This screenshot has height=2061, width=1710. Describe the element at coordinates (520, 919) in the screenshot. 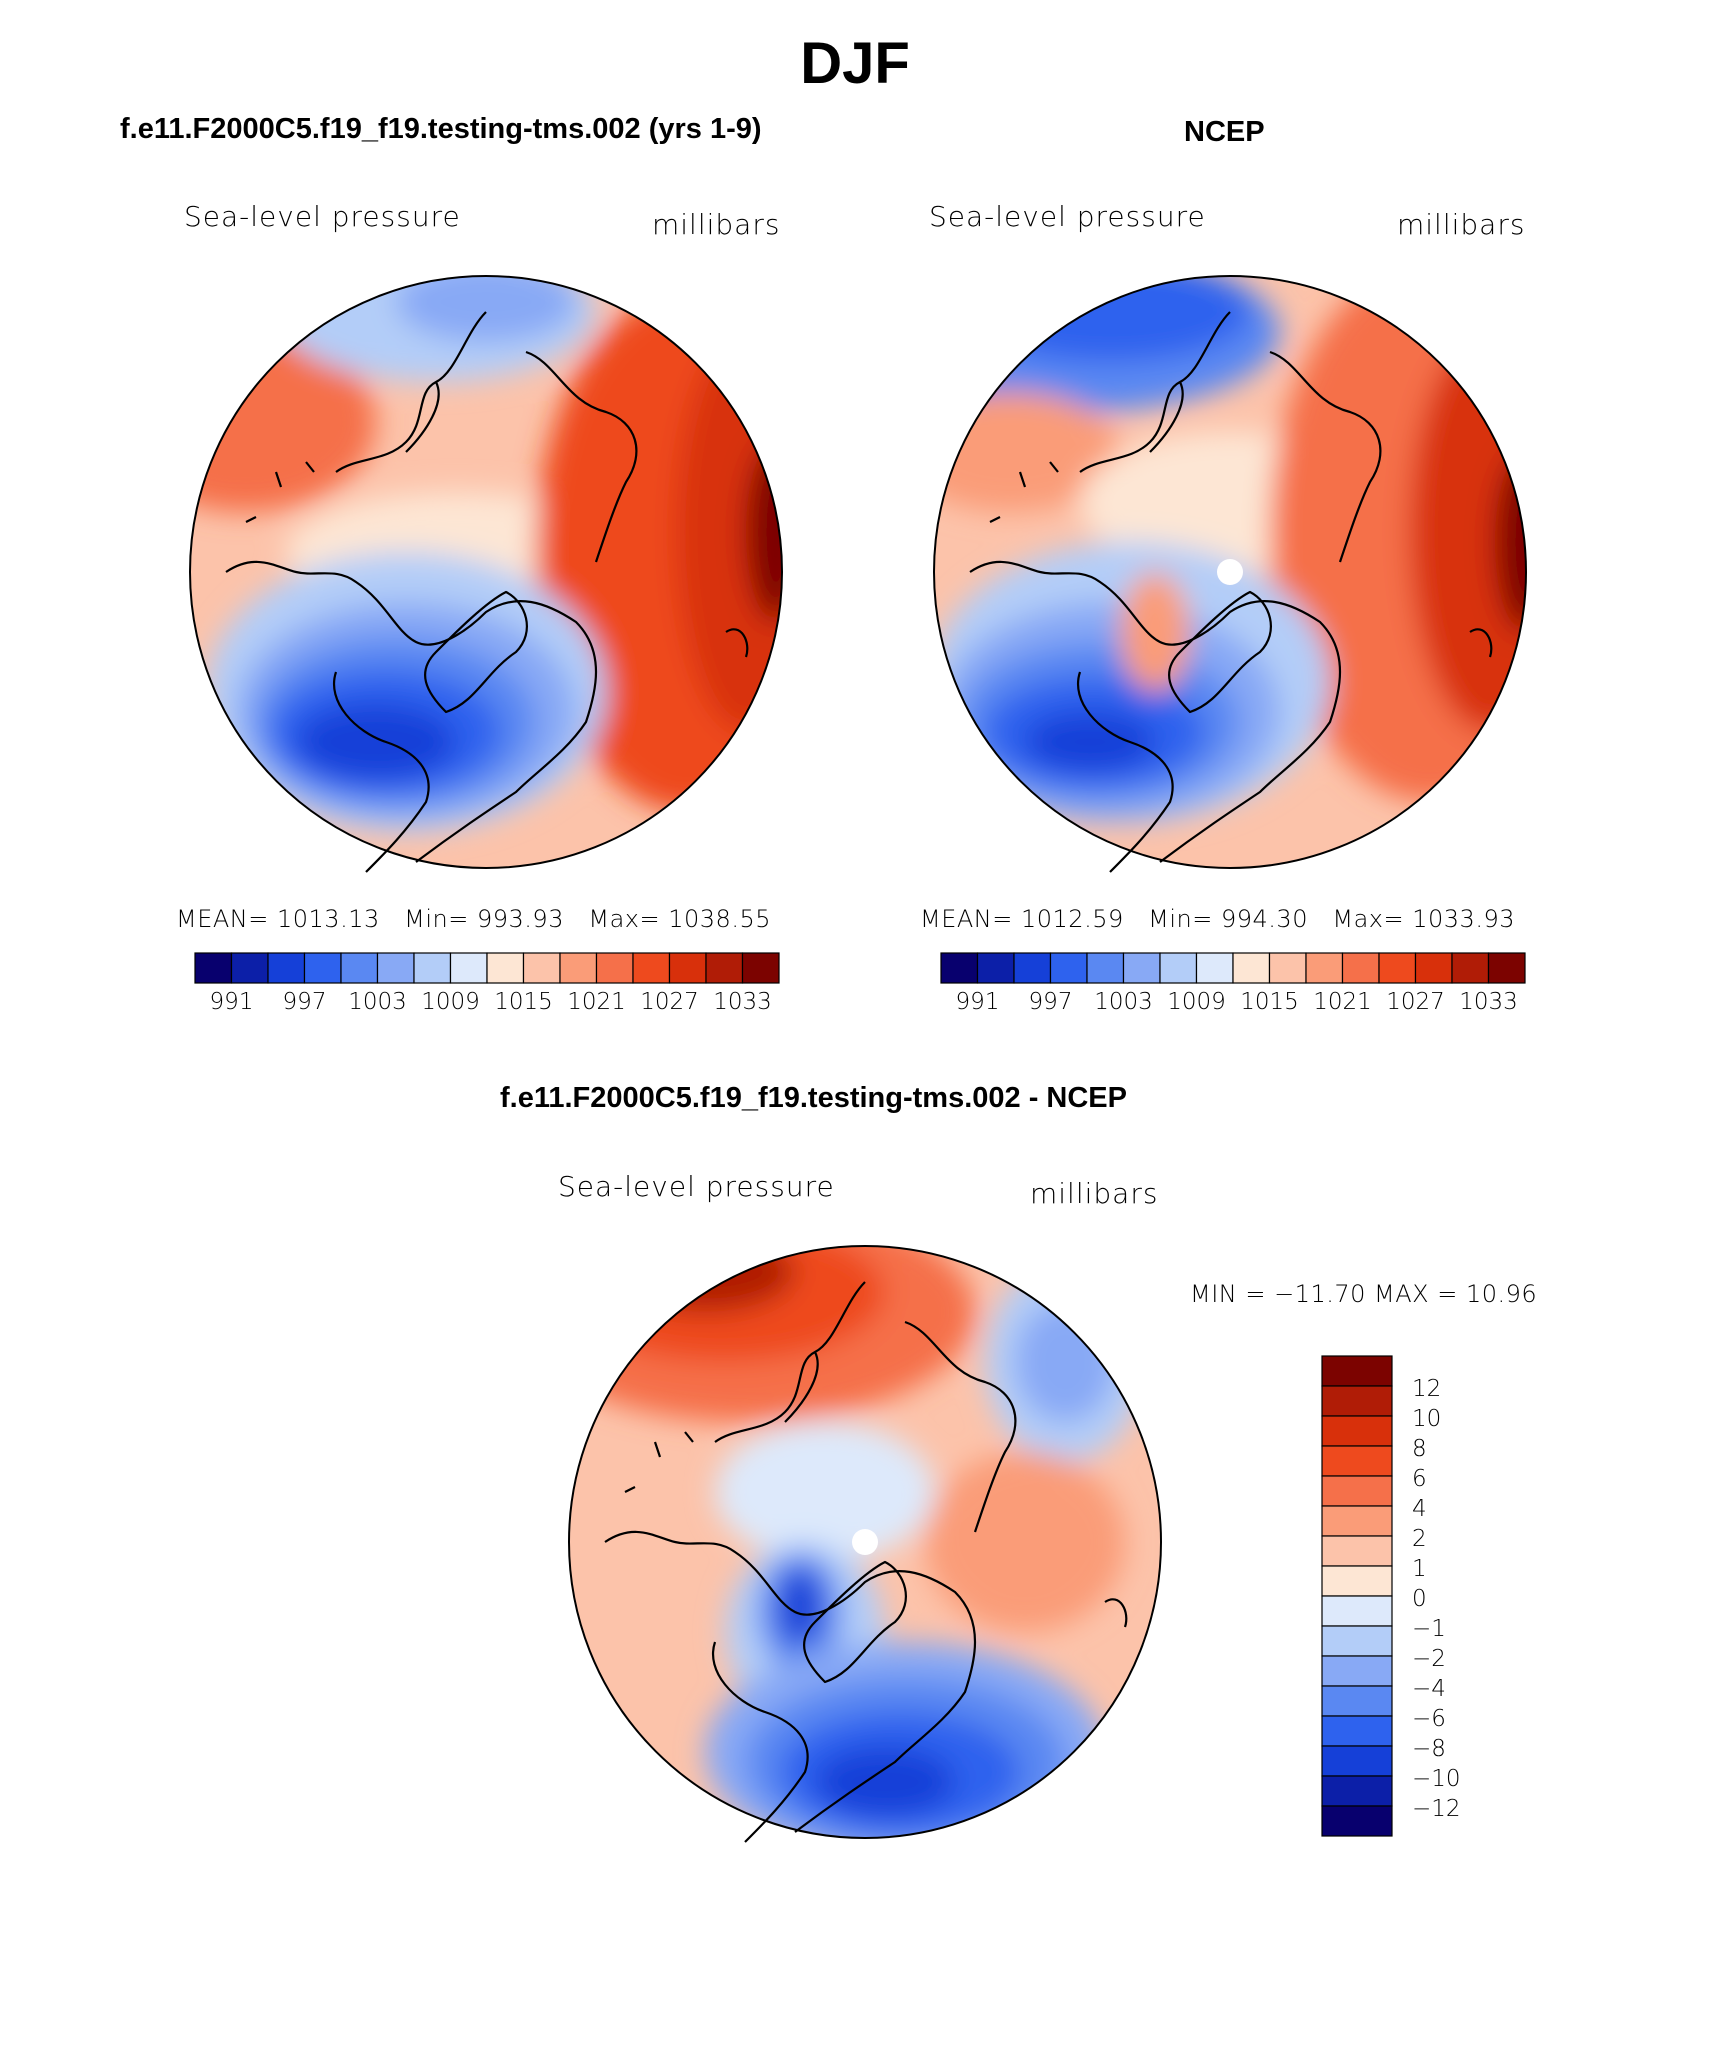

I see `model-min-value: 993.93` at that location.